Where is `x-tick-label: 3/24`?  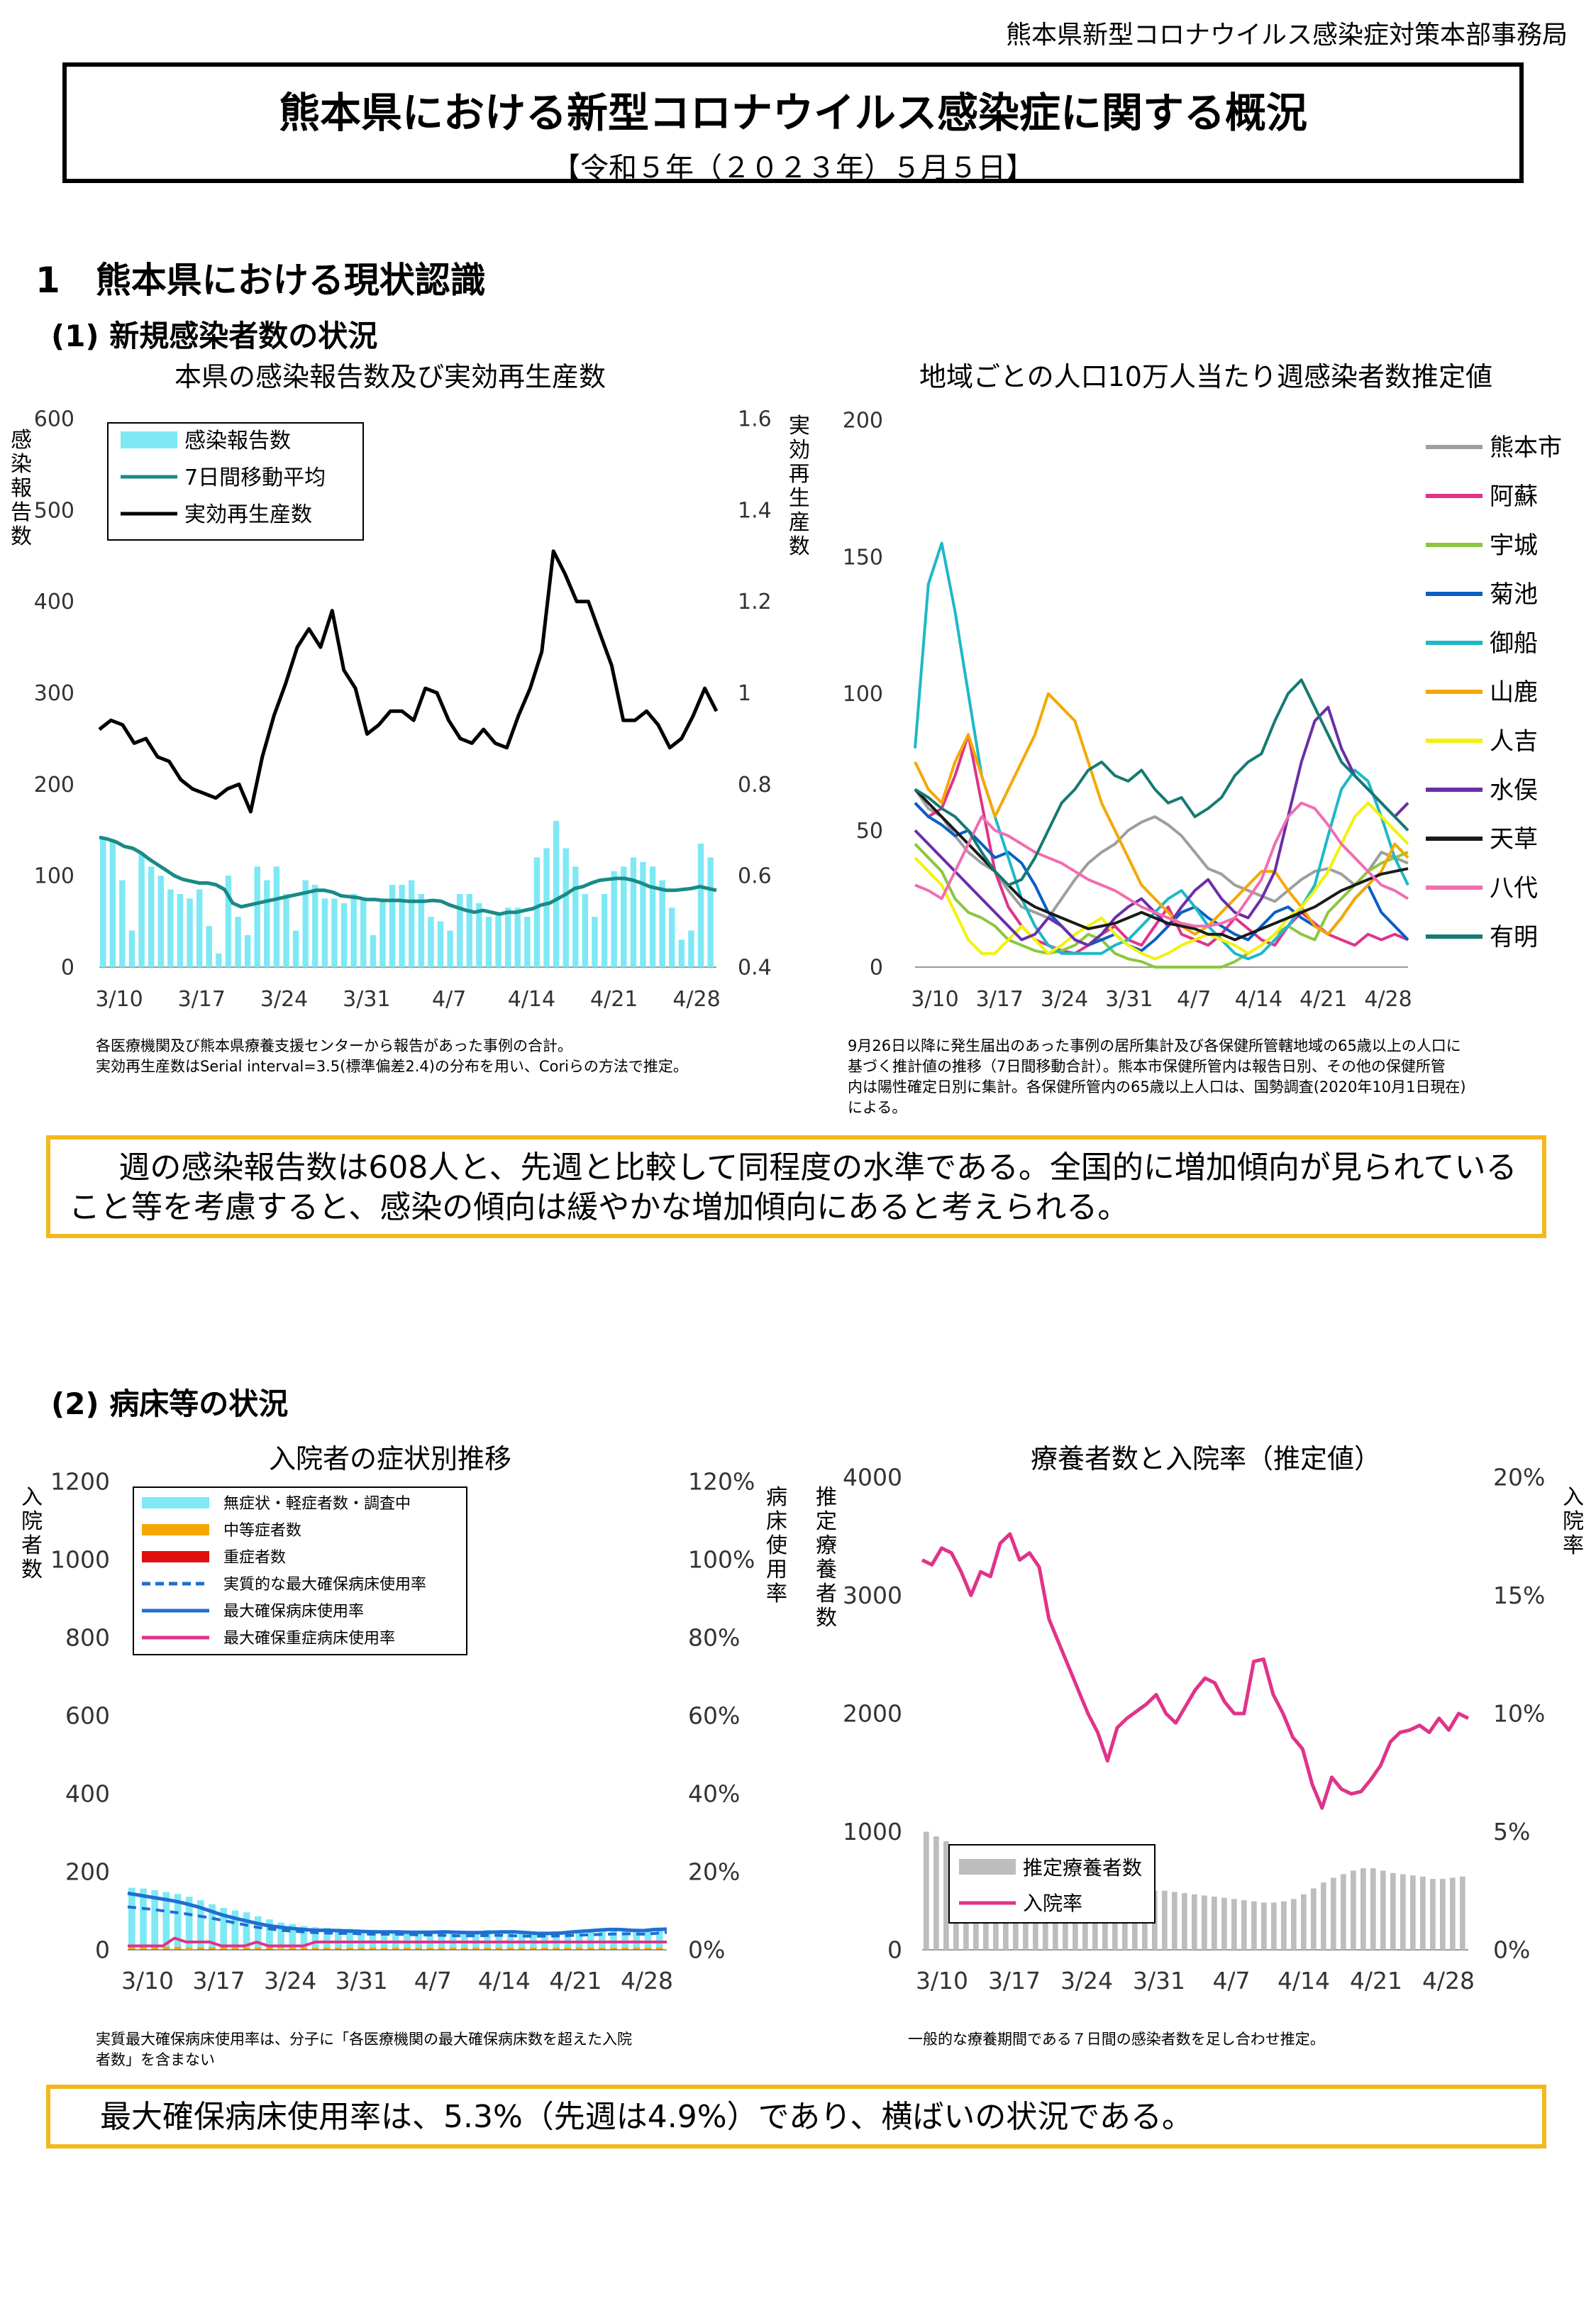 x-tick-label: 3/24 is located at coordinates (1086, 1981).